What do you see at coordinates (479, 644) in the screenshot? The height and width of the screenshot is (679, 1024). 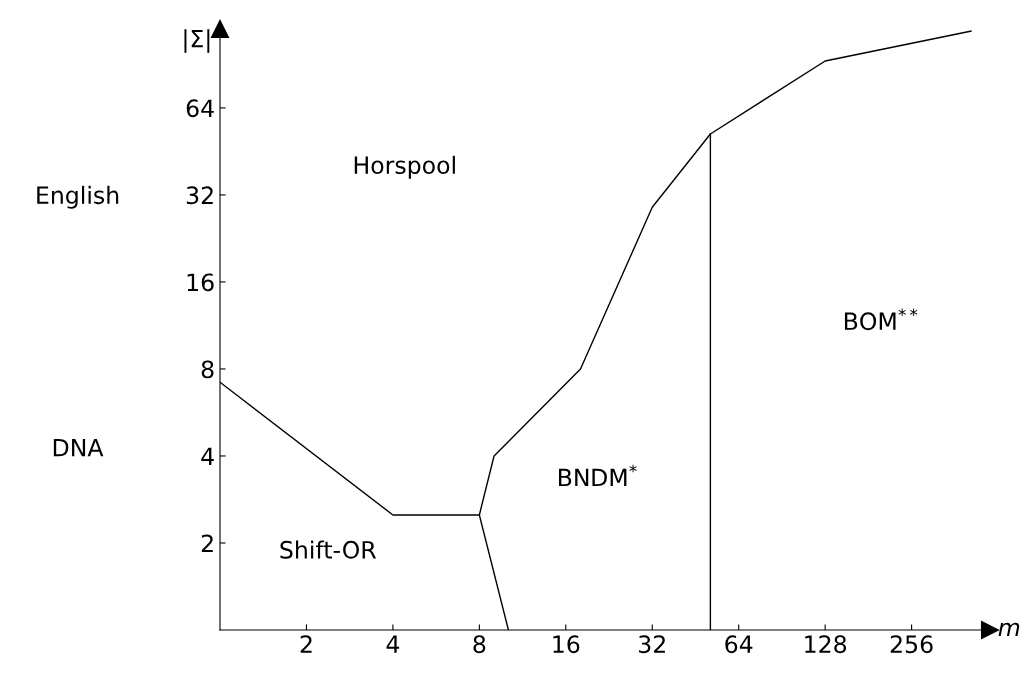 I see `x-tick-label: 8` at bounding box center [479, 644].